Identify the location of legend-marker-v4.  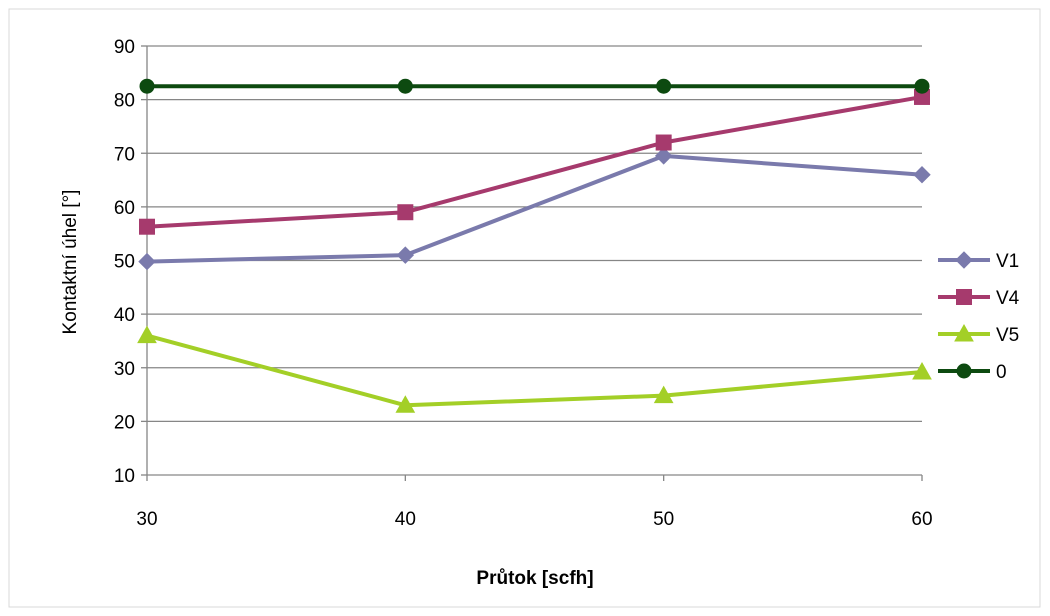
(964, 297).